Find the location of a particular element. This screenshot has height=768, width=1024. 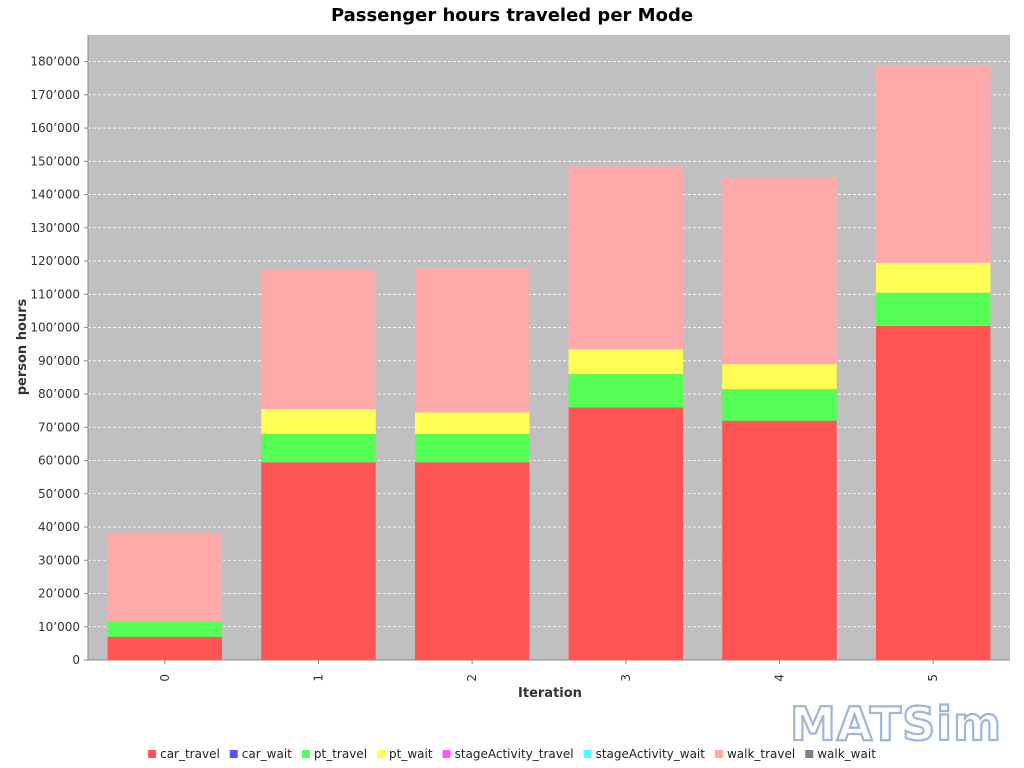

y-tick-label: 110’000 is located at coordinates (55, 294).